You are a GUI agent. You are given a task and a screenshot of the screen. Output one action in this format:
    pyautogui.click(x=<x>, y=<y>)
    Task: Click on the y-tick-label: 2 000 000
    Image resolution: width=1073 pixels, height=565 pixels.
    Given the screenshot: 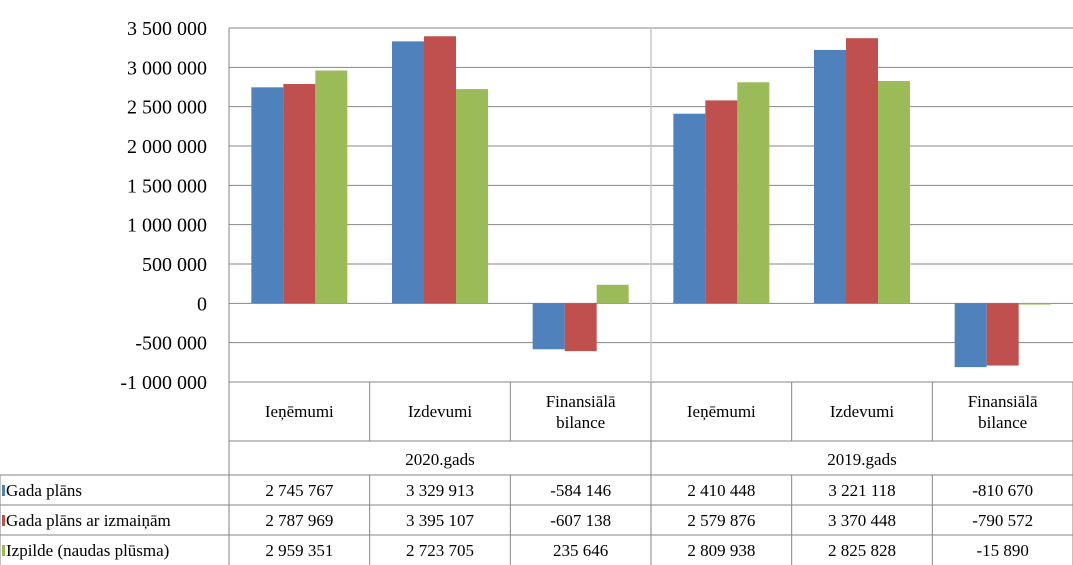 What is the action you would take?
    pyautogui.click(x=167, y=147)
    